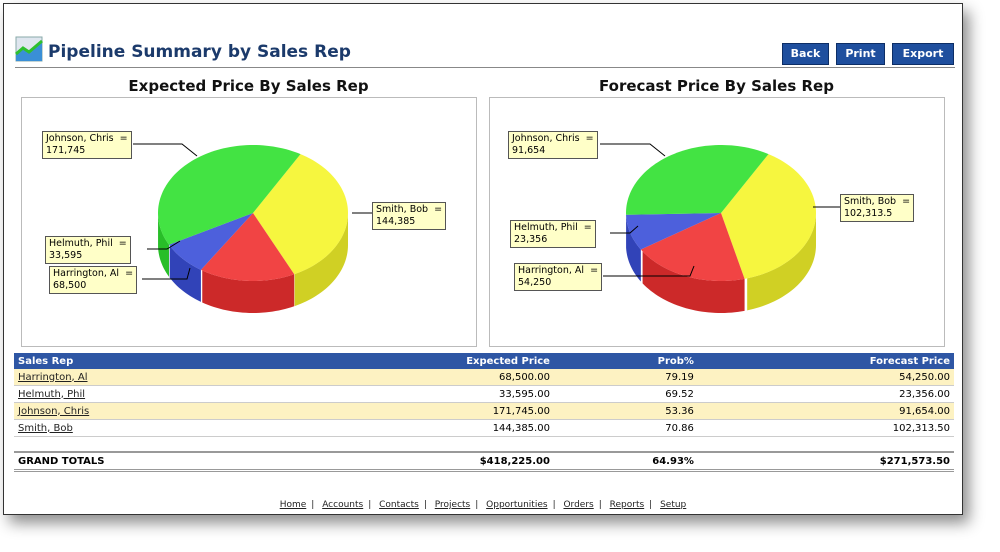  I want to click on forecast-cell: 91,654.00, so click(825, 411).